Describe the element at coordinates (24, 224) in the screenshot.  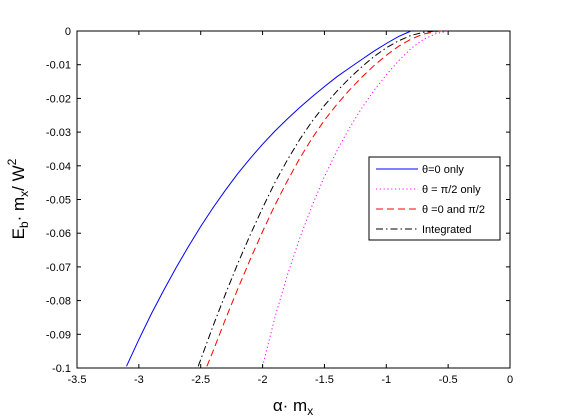
I see `y-axis-label-sub-b: b` at that location.